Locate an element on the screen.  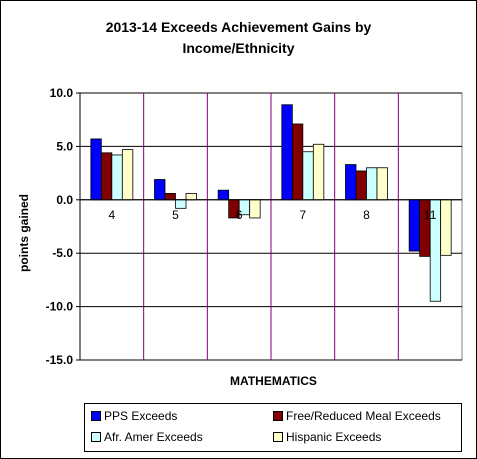
x-tick-label: 7 is located at coordinates (302, 215).